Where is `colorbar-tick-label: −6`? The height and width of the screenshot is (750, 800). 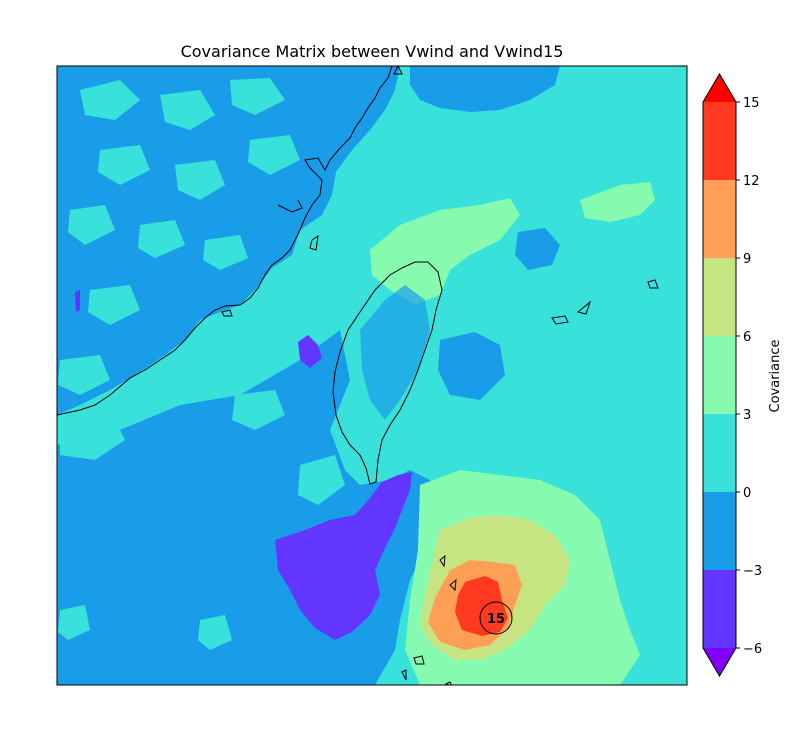
colorbar-tick-label: −6 is located at coordinates (752, 649).